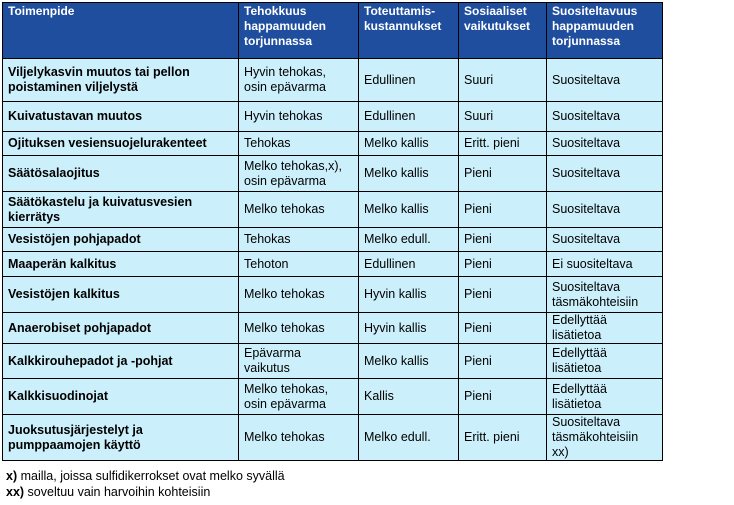  Describe the element at coordinates (120, 143) in the screenshot. I see `measure-cell: Ojituksen vesiensuojelurakenteet` at that location.